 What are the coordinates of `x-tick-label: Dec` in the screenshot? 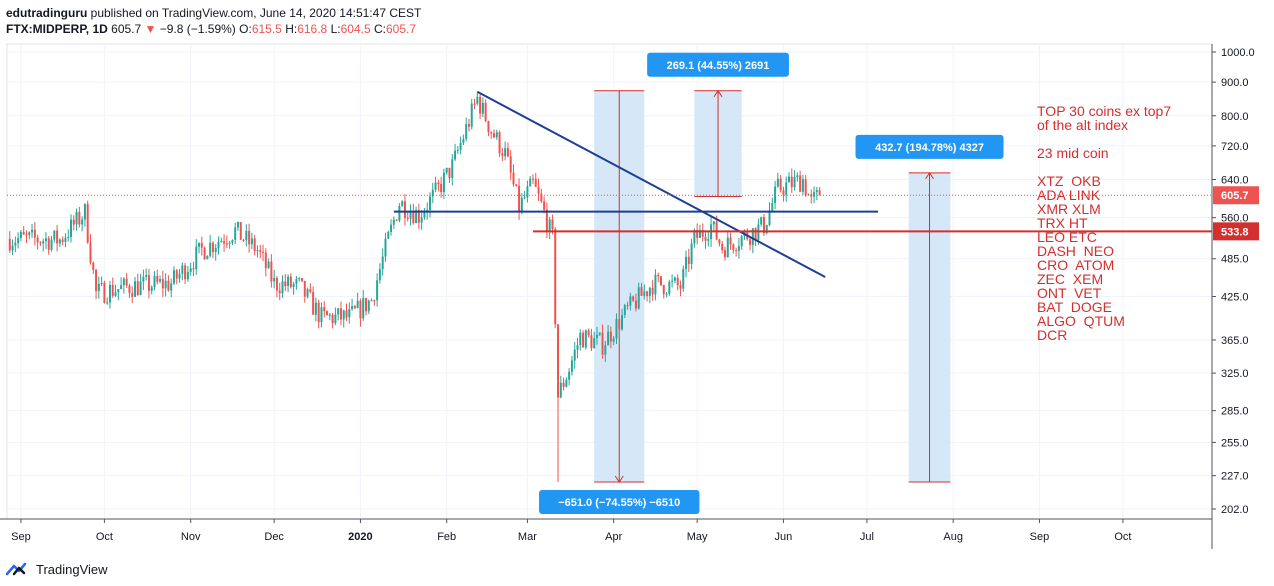 It's located at (274, 537).